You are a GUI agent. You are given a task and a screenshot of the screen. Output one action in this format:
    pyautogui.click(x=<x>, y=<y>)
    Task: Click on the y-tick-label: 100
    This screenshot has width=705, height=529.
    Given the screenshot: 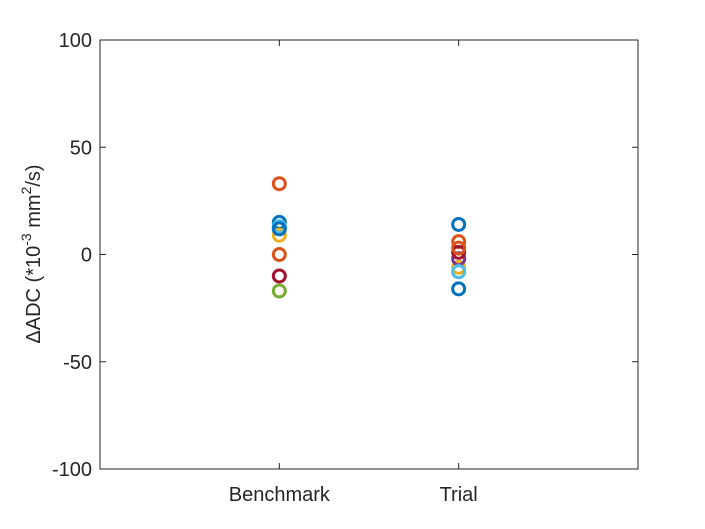 What is the action you would take?
    pyautogui.click(x=75, y=41)
    